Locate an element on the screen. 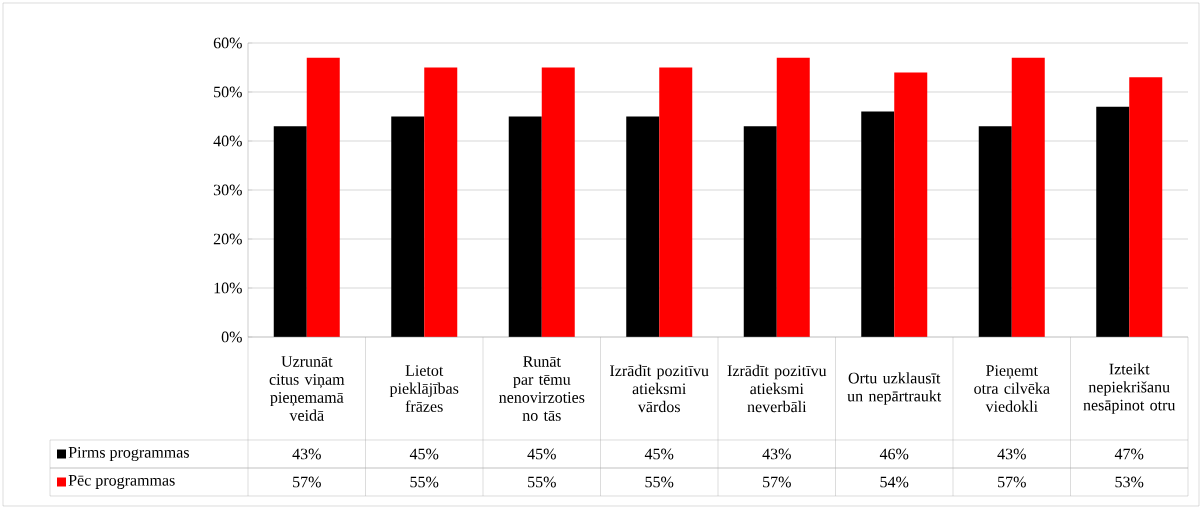 Image resolution: width=1202 pixels, height=509 pixels. y-tick-label: 60% is located at coordinates (227, 43).